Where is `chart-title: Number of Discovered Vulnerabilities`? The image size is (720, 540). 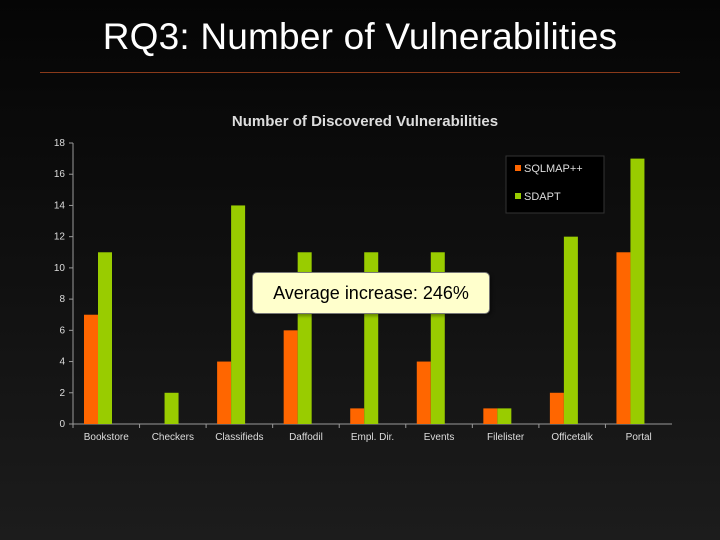 chart-title: Number of Discovered Vulnerabilities is located at coordinates (365, 121).